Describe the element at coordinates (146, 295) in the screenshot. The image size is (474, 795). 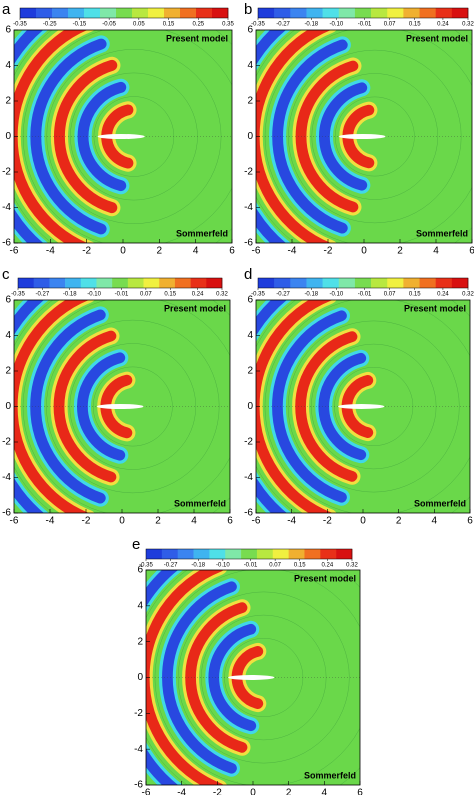
I see `colorbar-tick-label: 0.07` at that location.